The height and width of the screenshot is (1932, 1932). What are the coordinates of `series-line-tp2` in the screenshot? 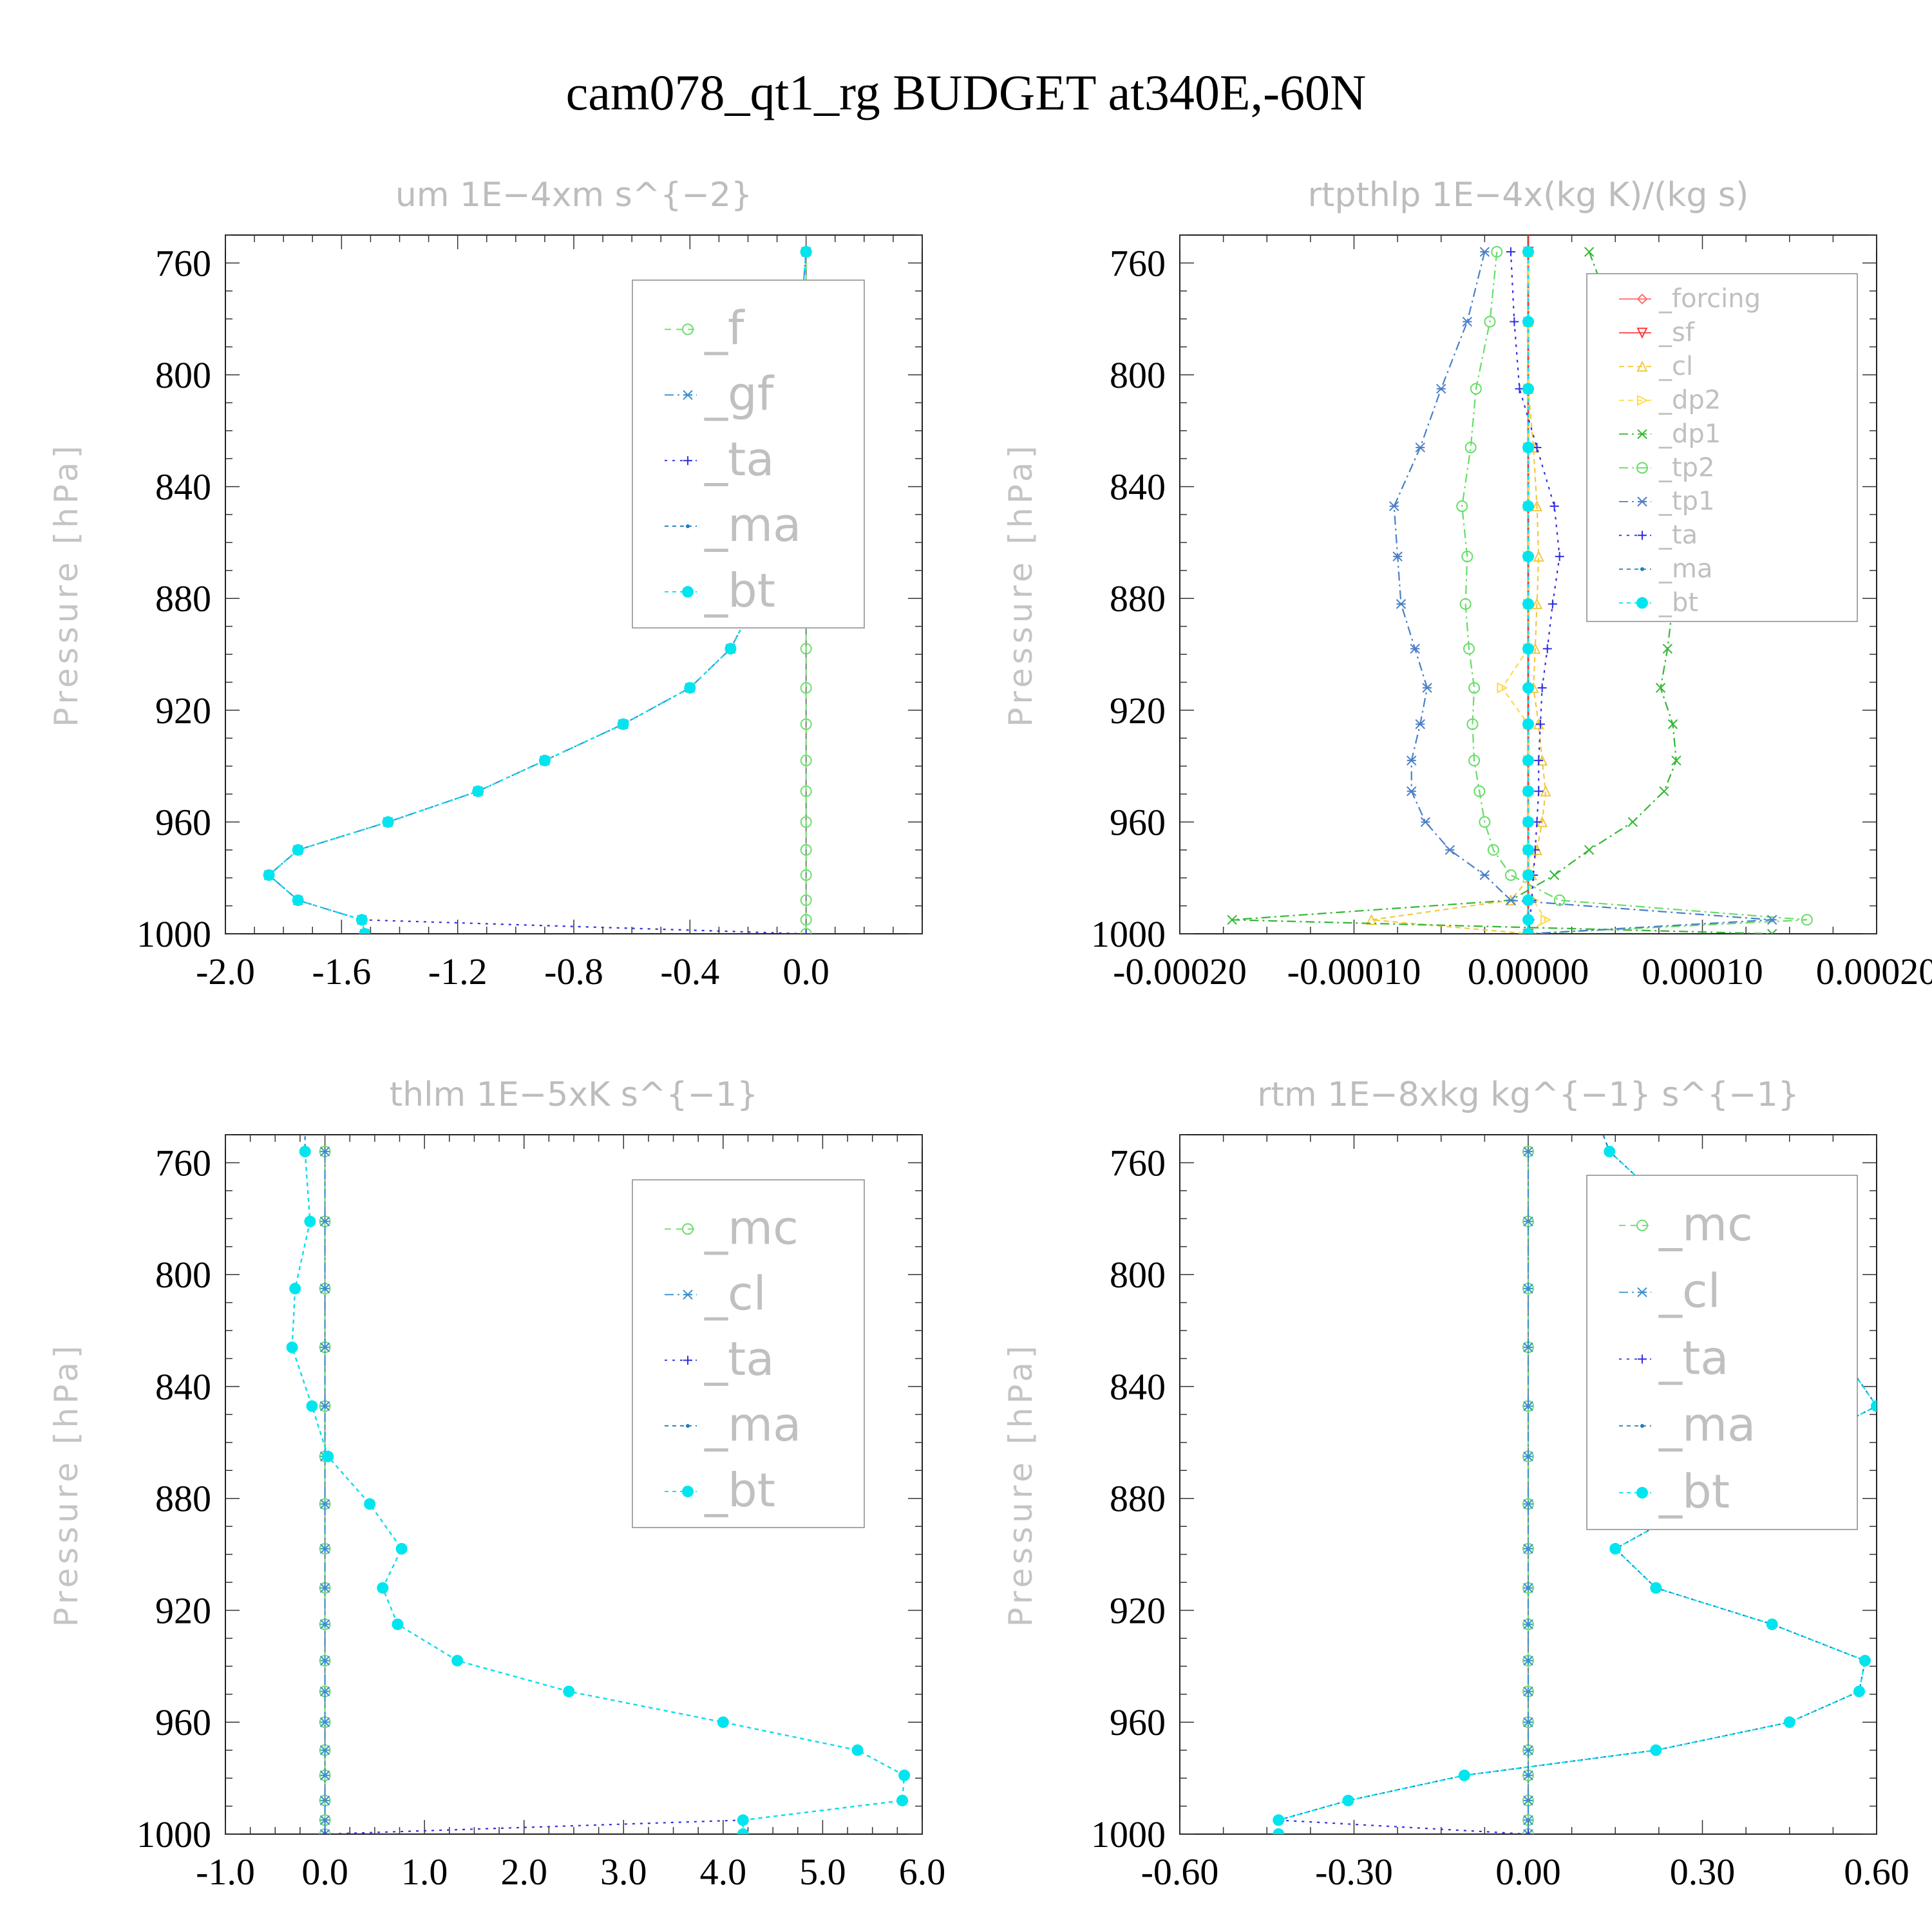 It's located at (1634, 592).